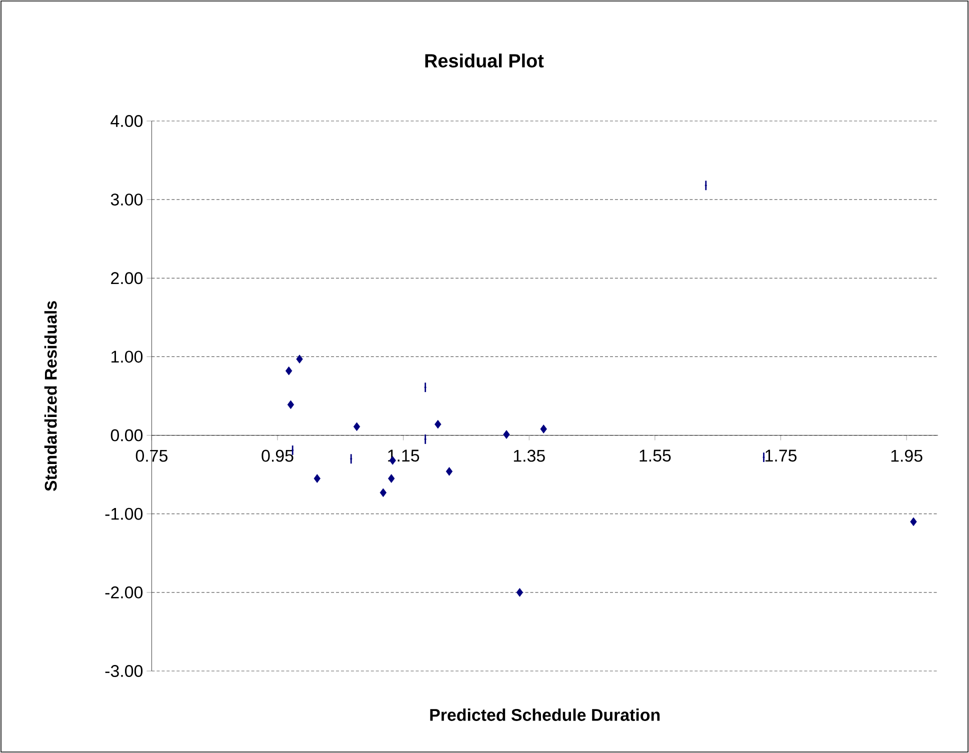 This screenshot has width=969, height=753. Describe the element at coordinates (124, 514) in the screenshot. I see `y-tick-label: -1.00` at that location.